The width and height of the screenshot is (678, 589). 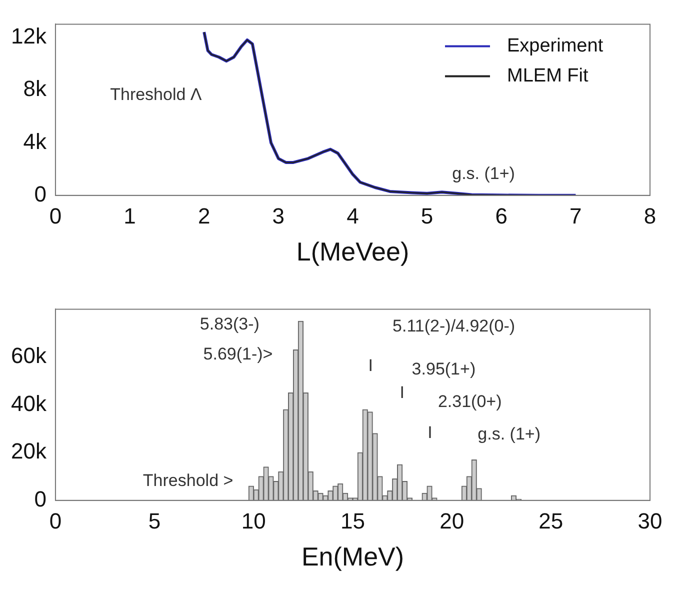 I want to click on x-tick-label: 3, so click(x=278, y=216).